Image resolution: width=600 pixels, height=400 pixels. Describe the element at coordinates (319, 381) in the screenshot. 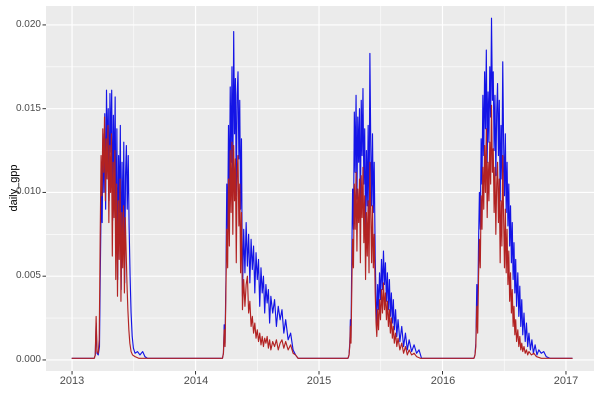

I see `x-tick-label-2015: 2015` at that location.